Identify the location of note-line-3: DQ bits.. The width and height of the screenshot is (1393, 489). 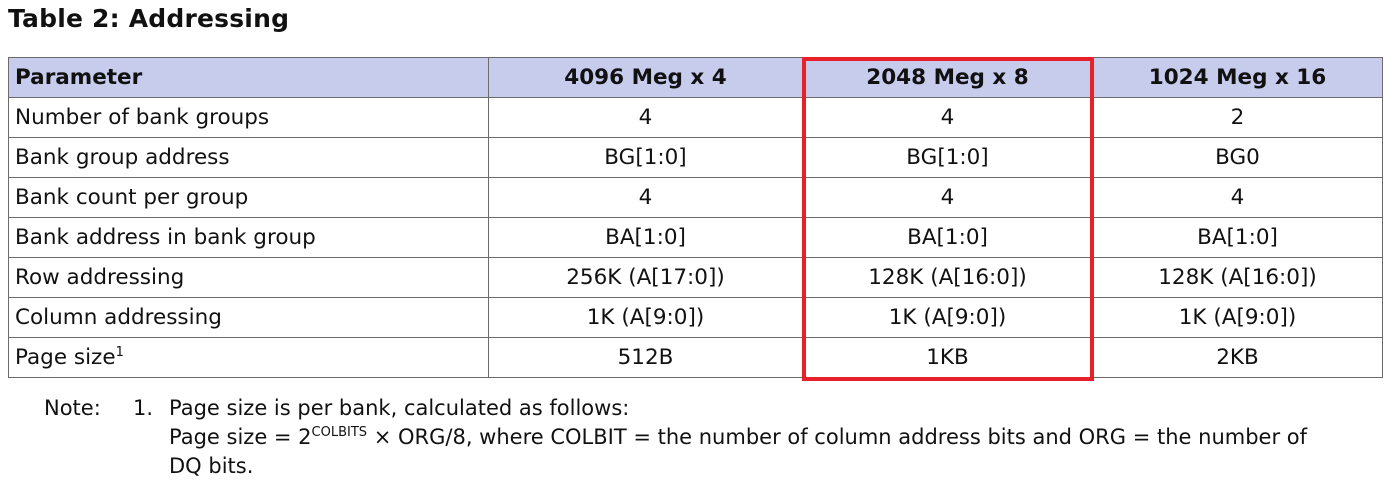
(211, 466).